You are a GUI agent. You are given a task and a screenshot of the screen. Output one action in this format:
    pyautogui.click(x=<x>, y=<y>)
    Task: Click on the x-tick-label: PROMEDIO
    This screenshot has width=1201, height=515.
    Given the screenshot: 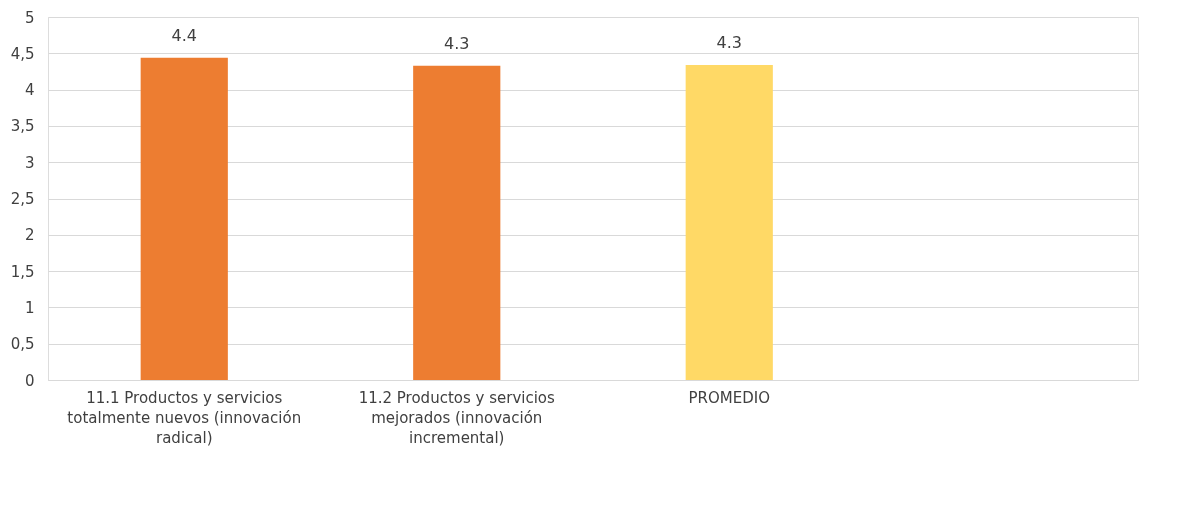 What is the action you would take?
    pyautogui.click(x=729, y=397)
    